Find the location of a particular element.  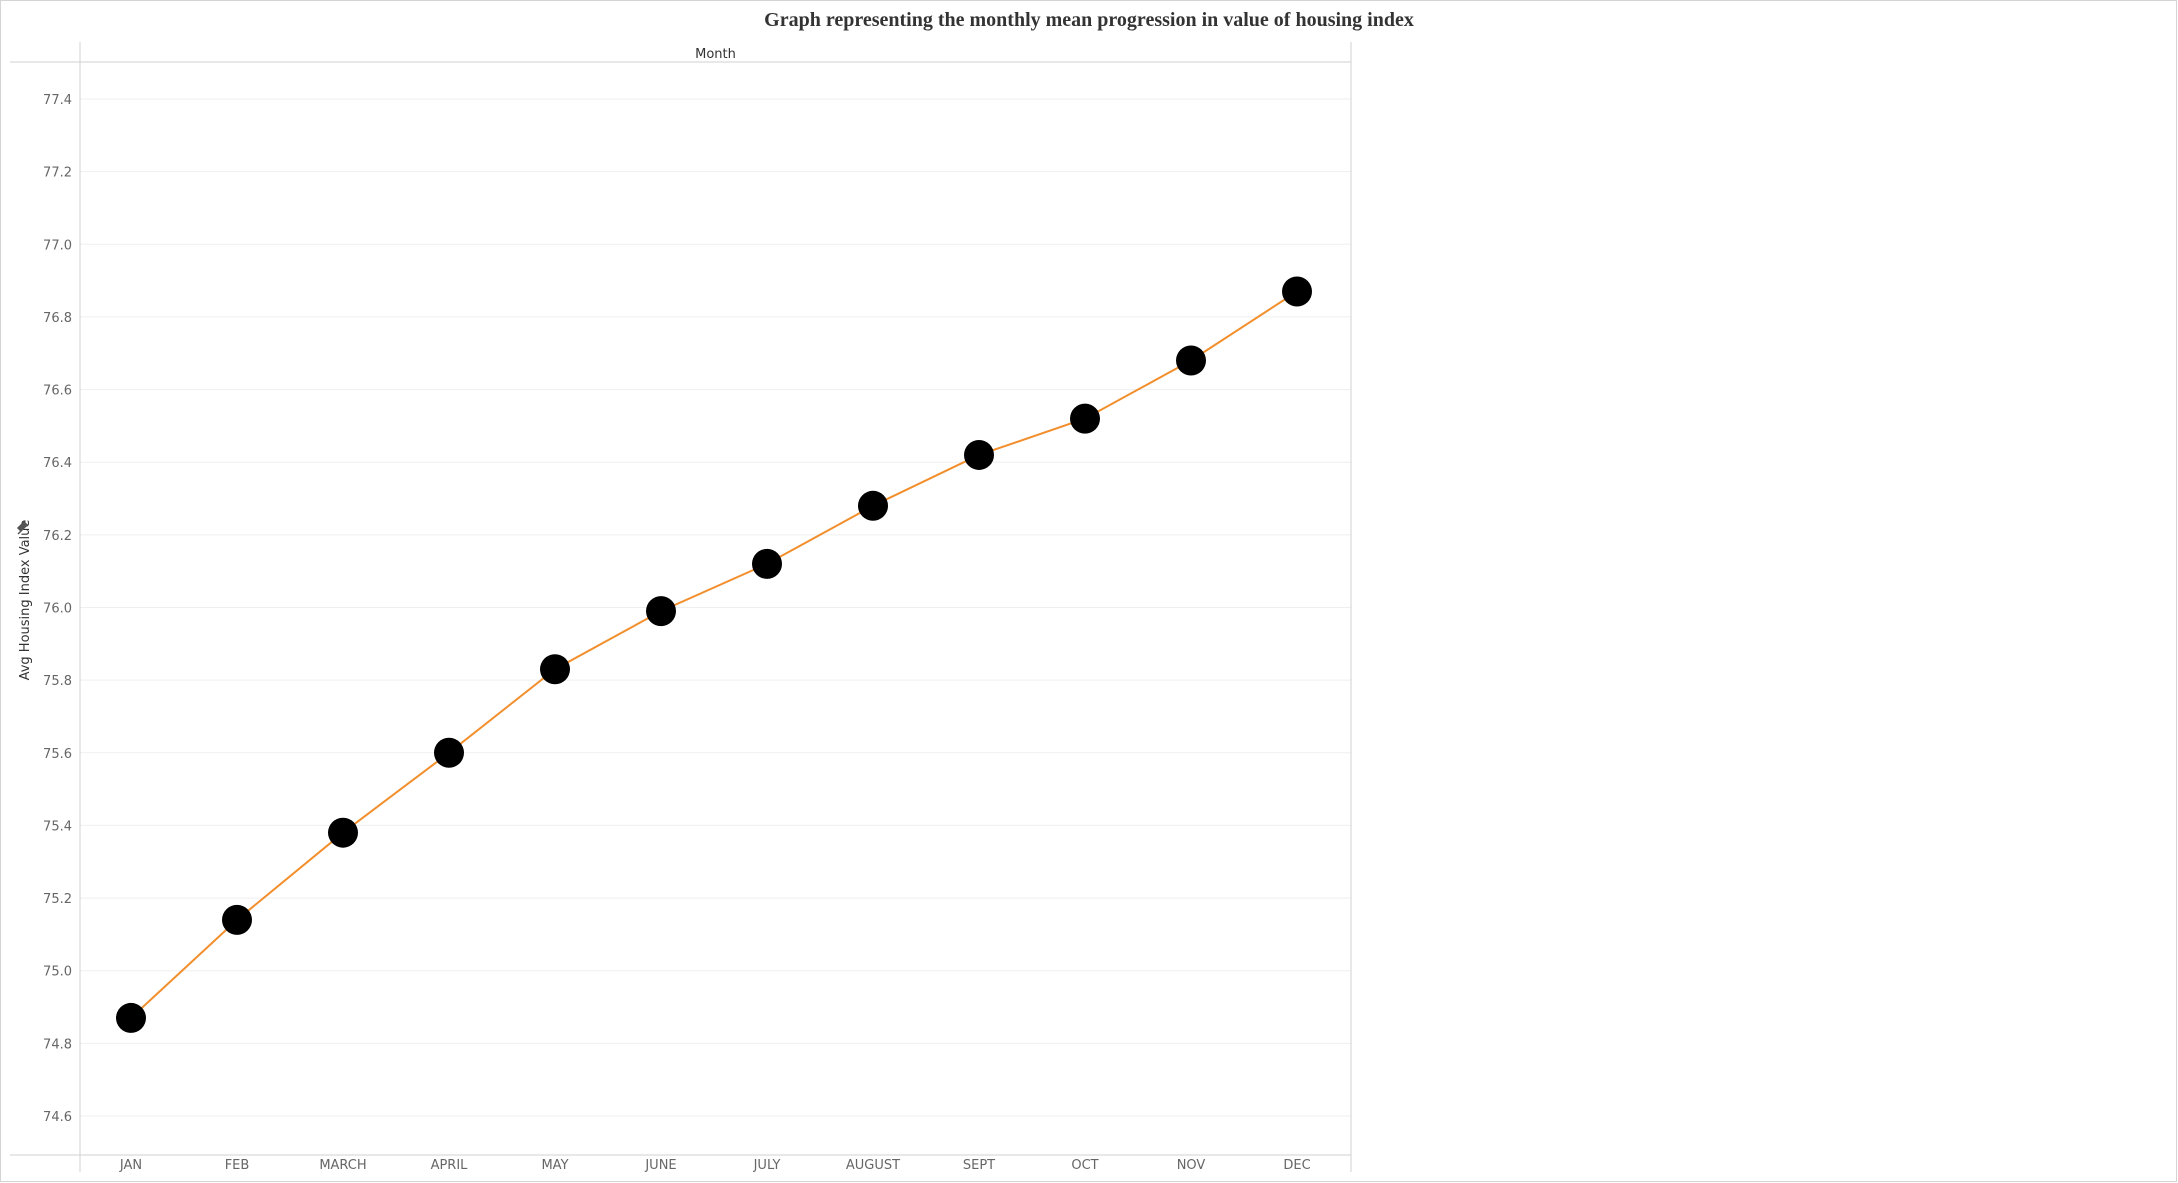

sort-icon-shape is located at coordinates (22, 527).